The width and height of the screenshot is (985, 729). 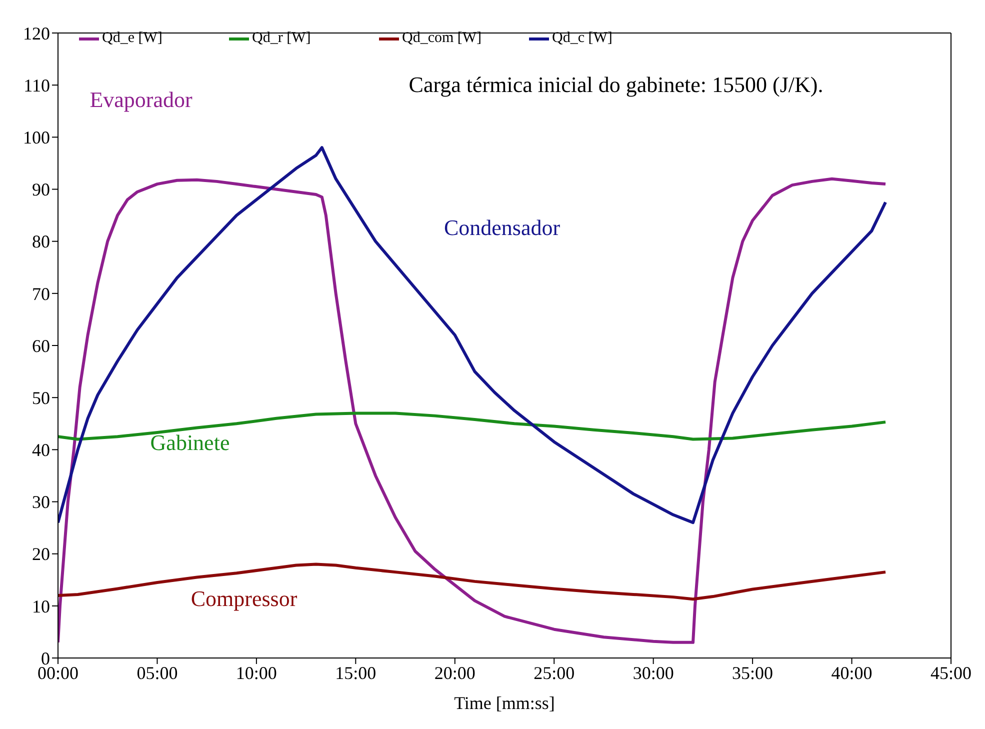 I want to click on y-tick-label: 10, so click(x=41, y=606).